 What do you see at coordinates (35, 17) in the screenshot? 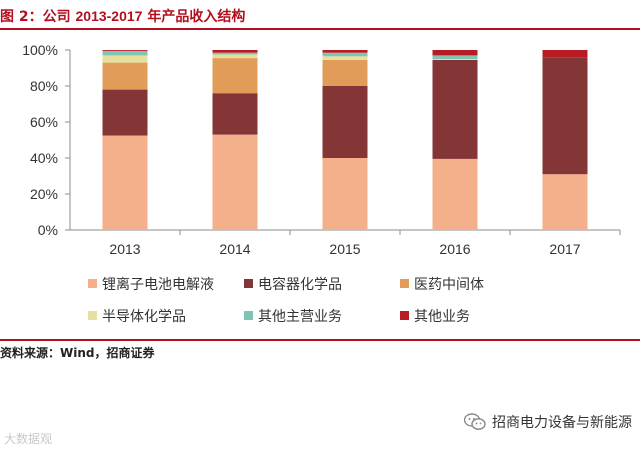
I see `title-prefix: 图 2：公司` at bounding box center [35, 17].